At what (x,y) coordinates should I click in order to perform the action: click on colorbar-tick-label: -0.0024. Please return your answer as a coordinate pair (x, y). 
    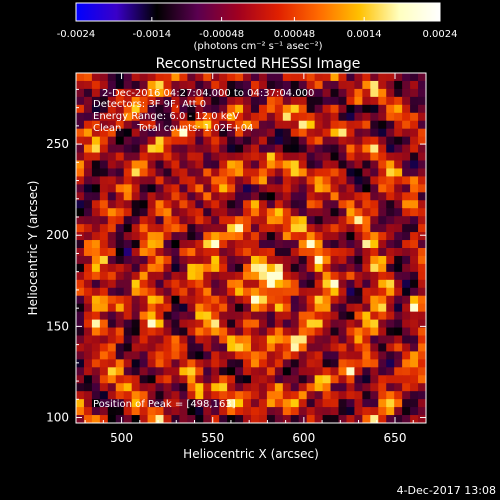
    Looking at the image, I should click on (76, 34).